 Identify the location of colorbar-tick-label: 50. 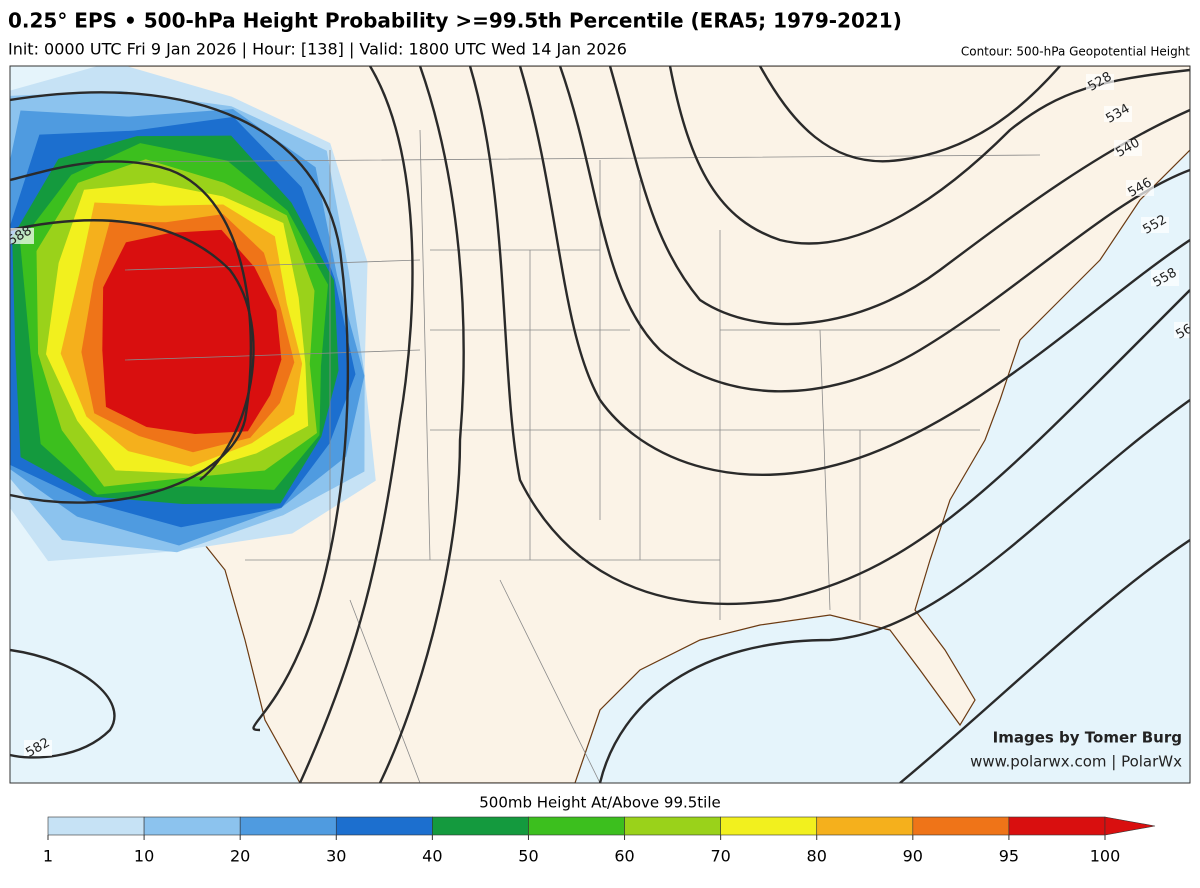
(528, 856).